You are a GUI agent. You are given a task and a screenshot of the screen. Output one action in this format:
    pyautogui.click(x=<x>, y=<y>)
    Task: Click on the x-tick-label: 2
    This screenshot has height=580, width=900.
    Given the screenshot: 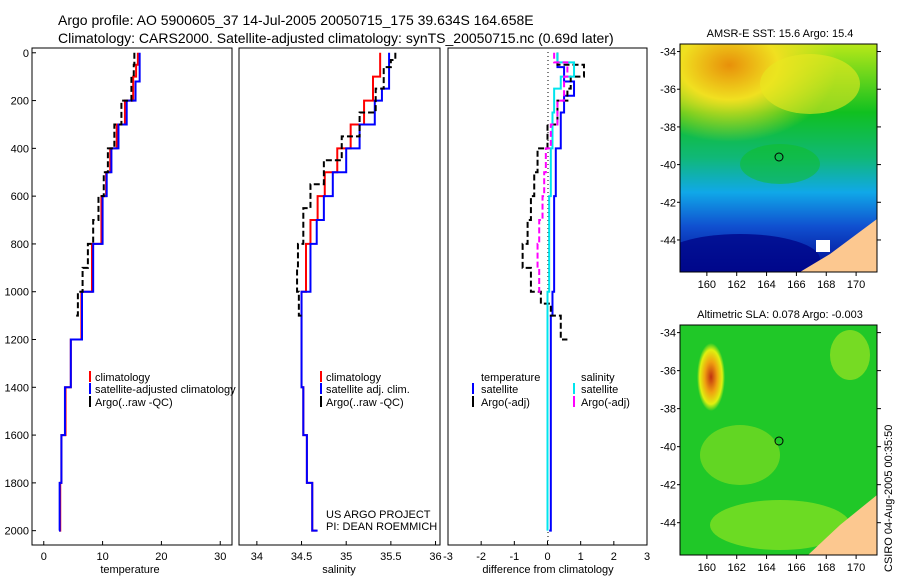 What is the action you would take?
    pyautogui.click(x=614, y=557)
    